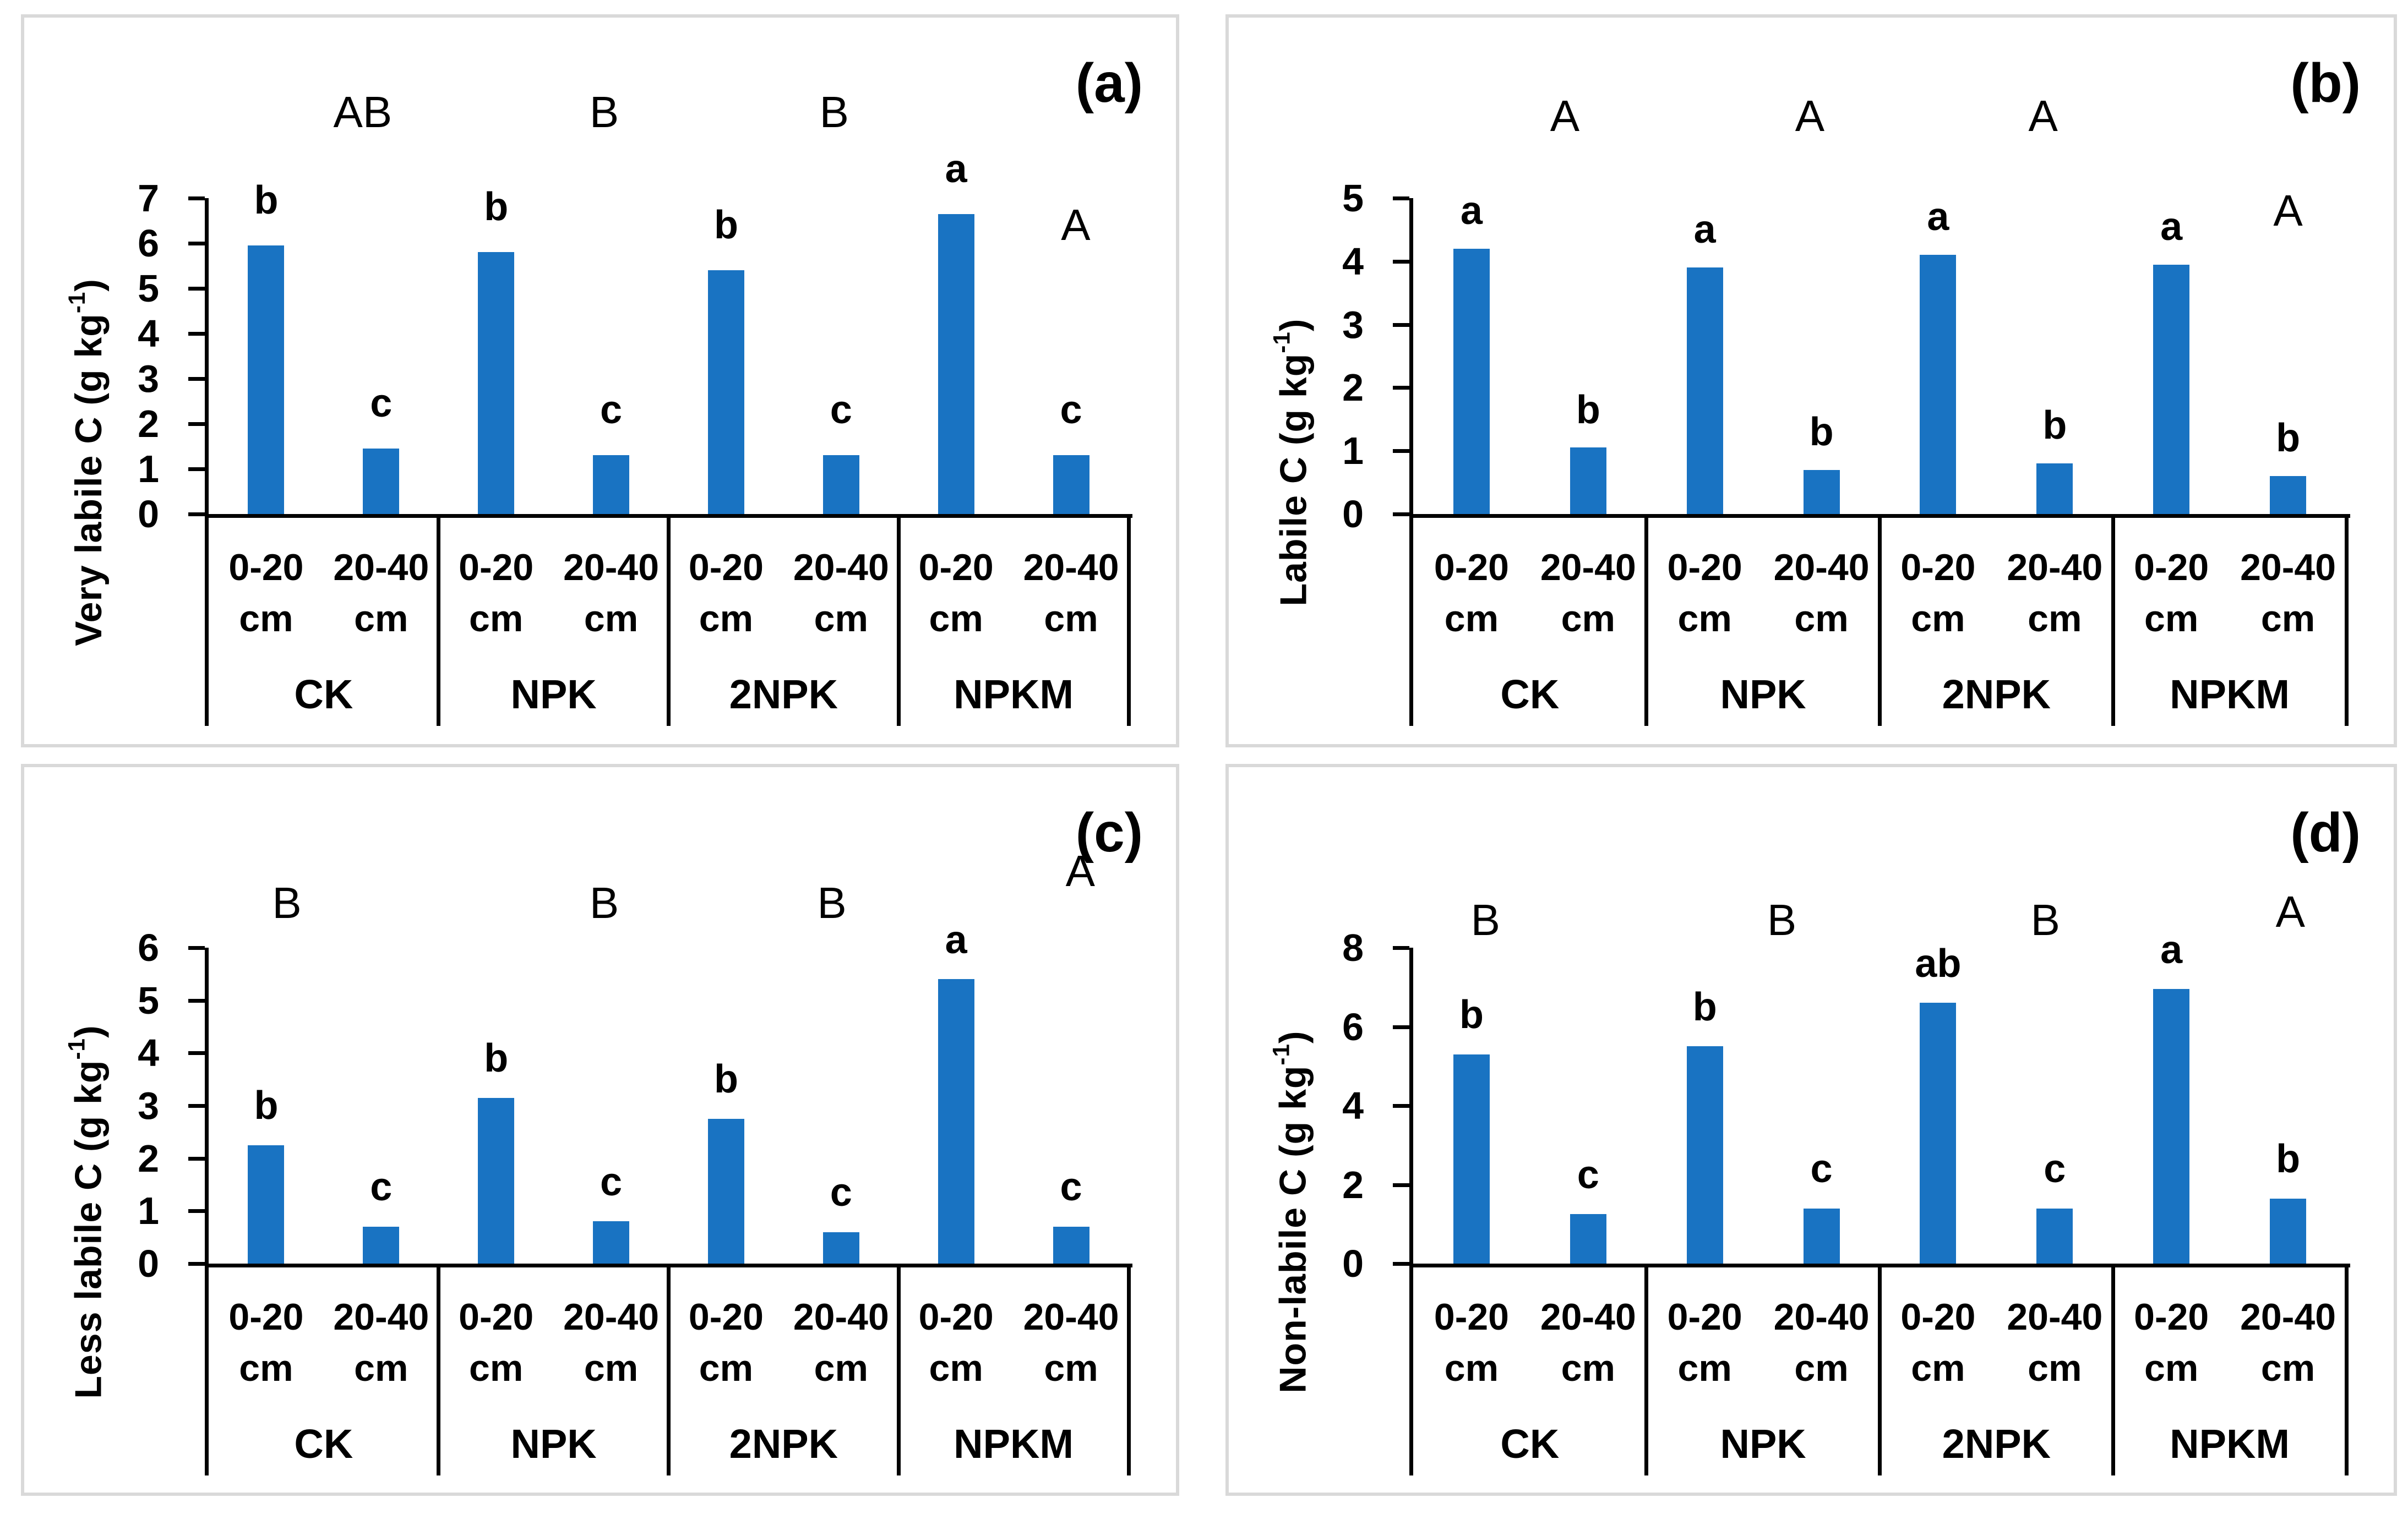 The image size is (2408, 1514). What do you see at coordinates (553, 1444) in the screenshot?
I see `treatment-label: NPK` at bounding box center [553, 1444].